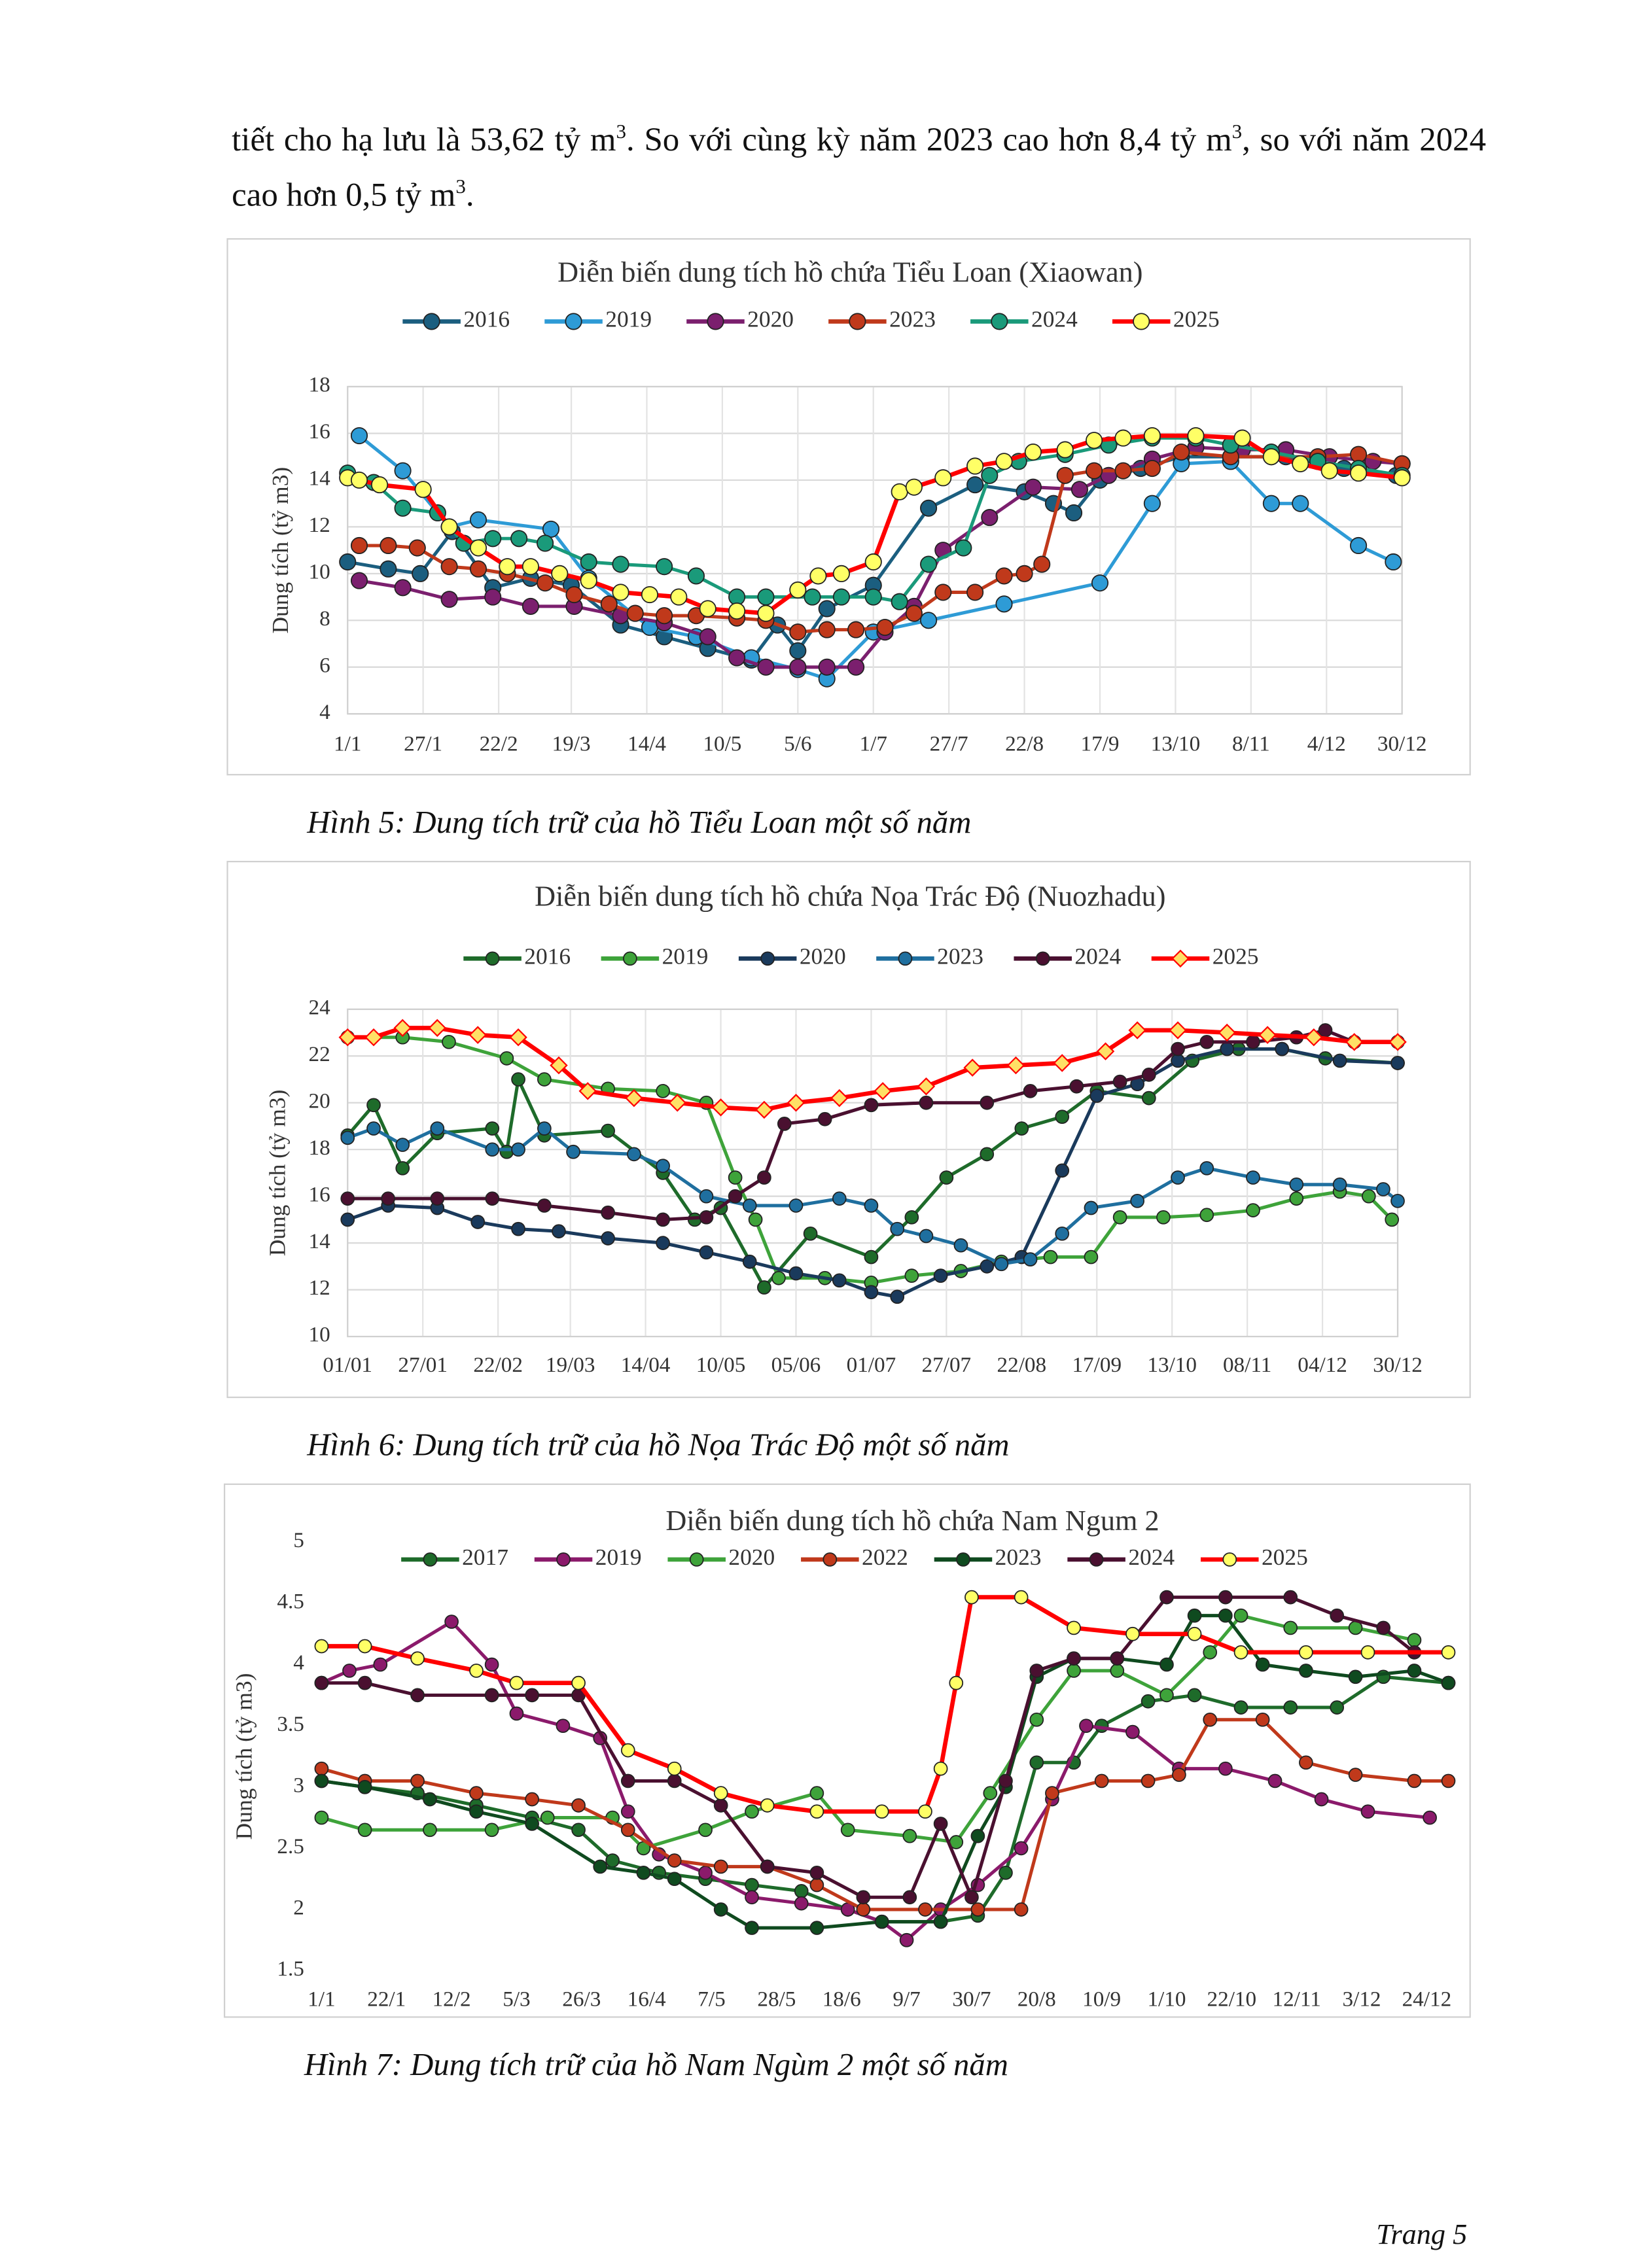 The image size is (1628, 2268). I want to click on y-tick-label: 22, so click(319, 1054).